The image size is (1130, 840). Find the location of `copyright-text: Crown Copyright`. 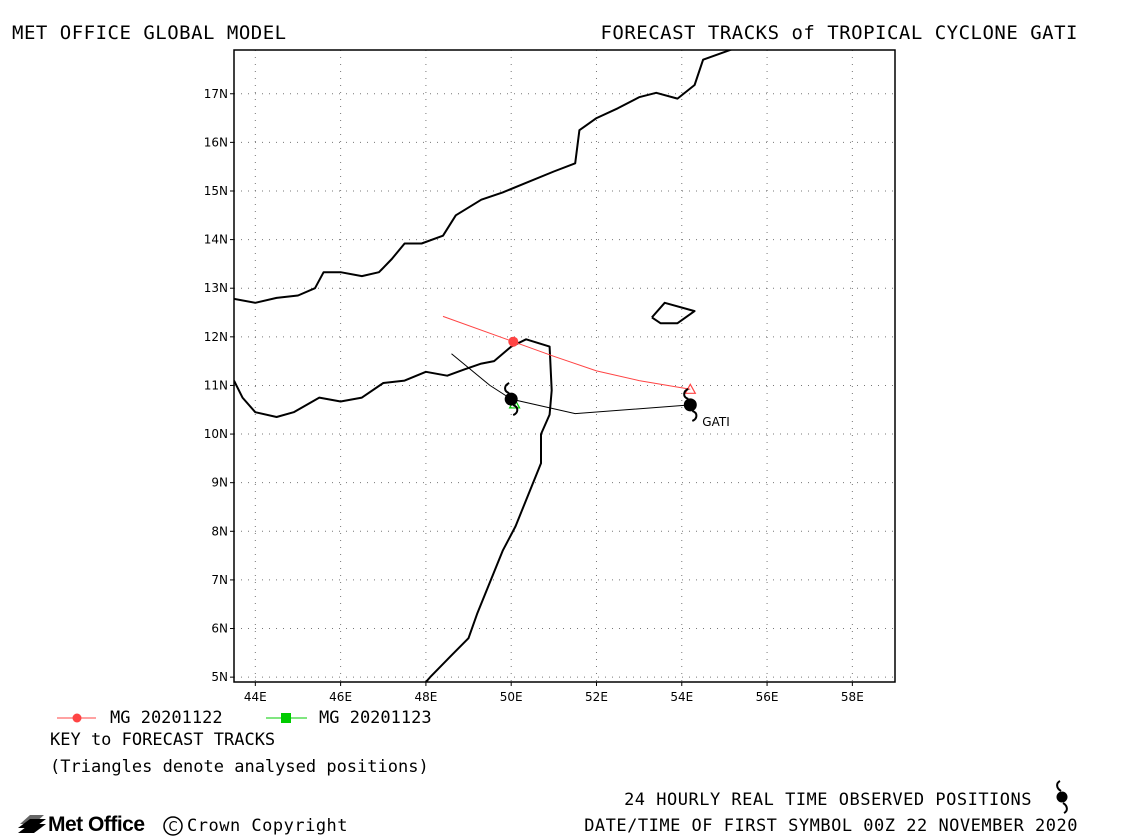

copyright-text: Crown Copyright is located at coordinates (268, 826).